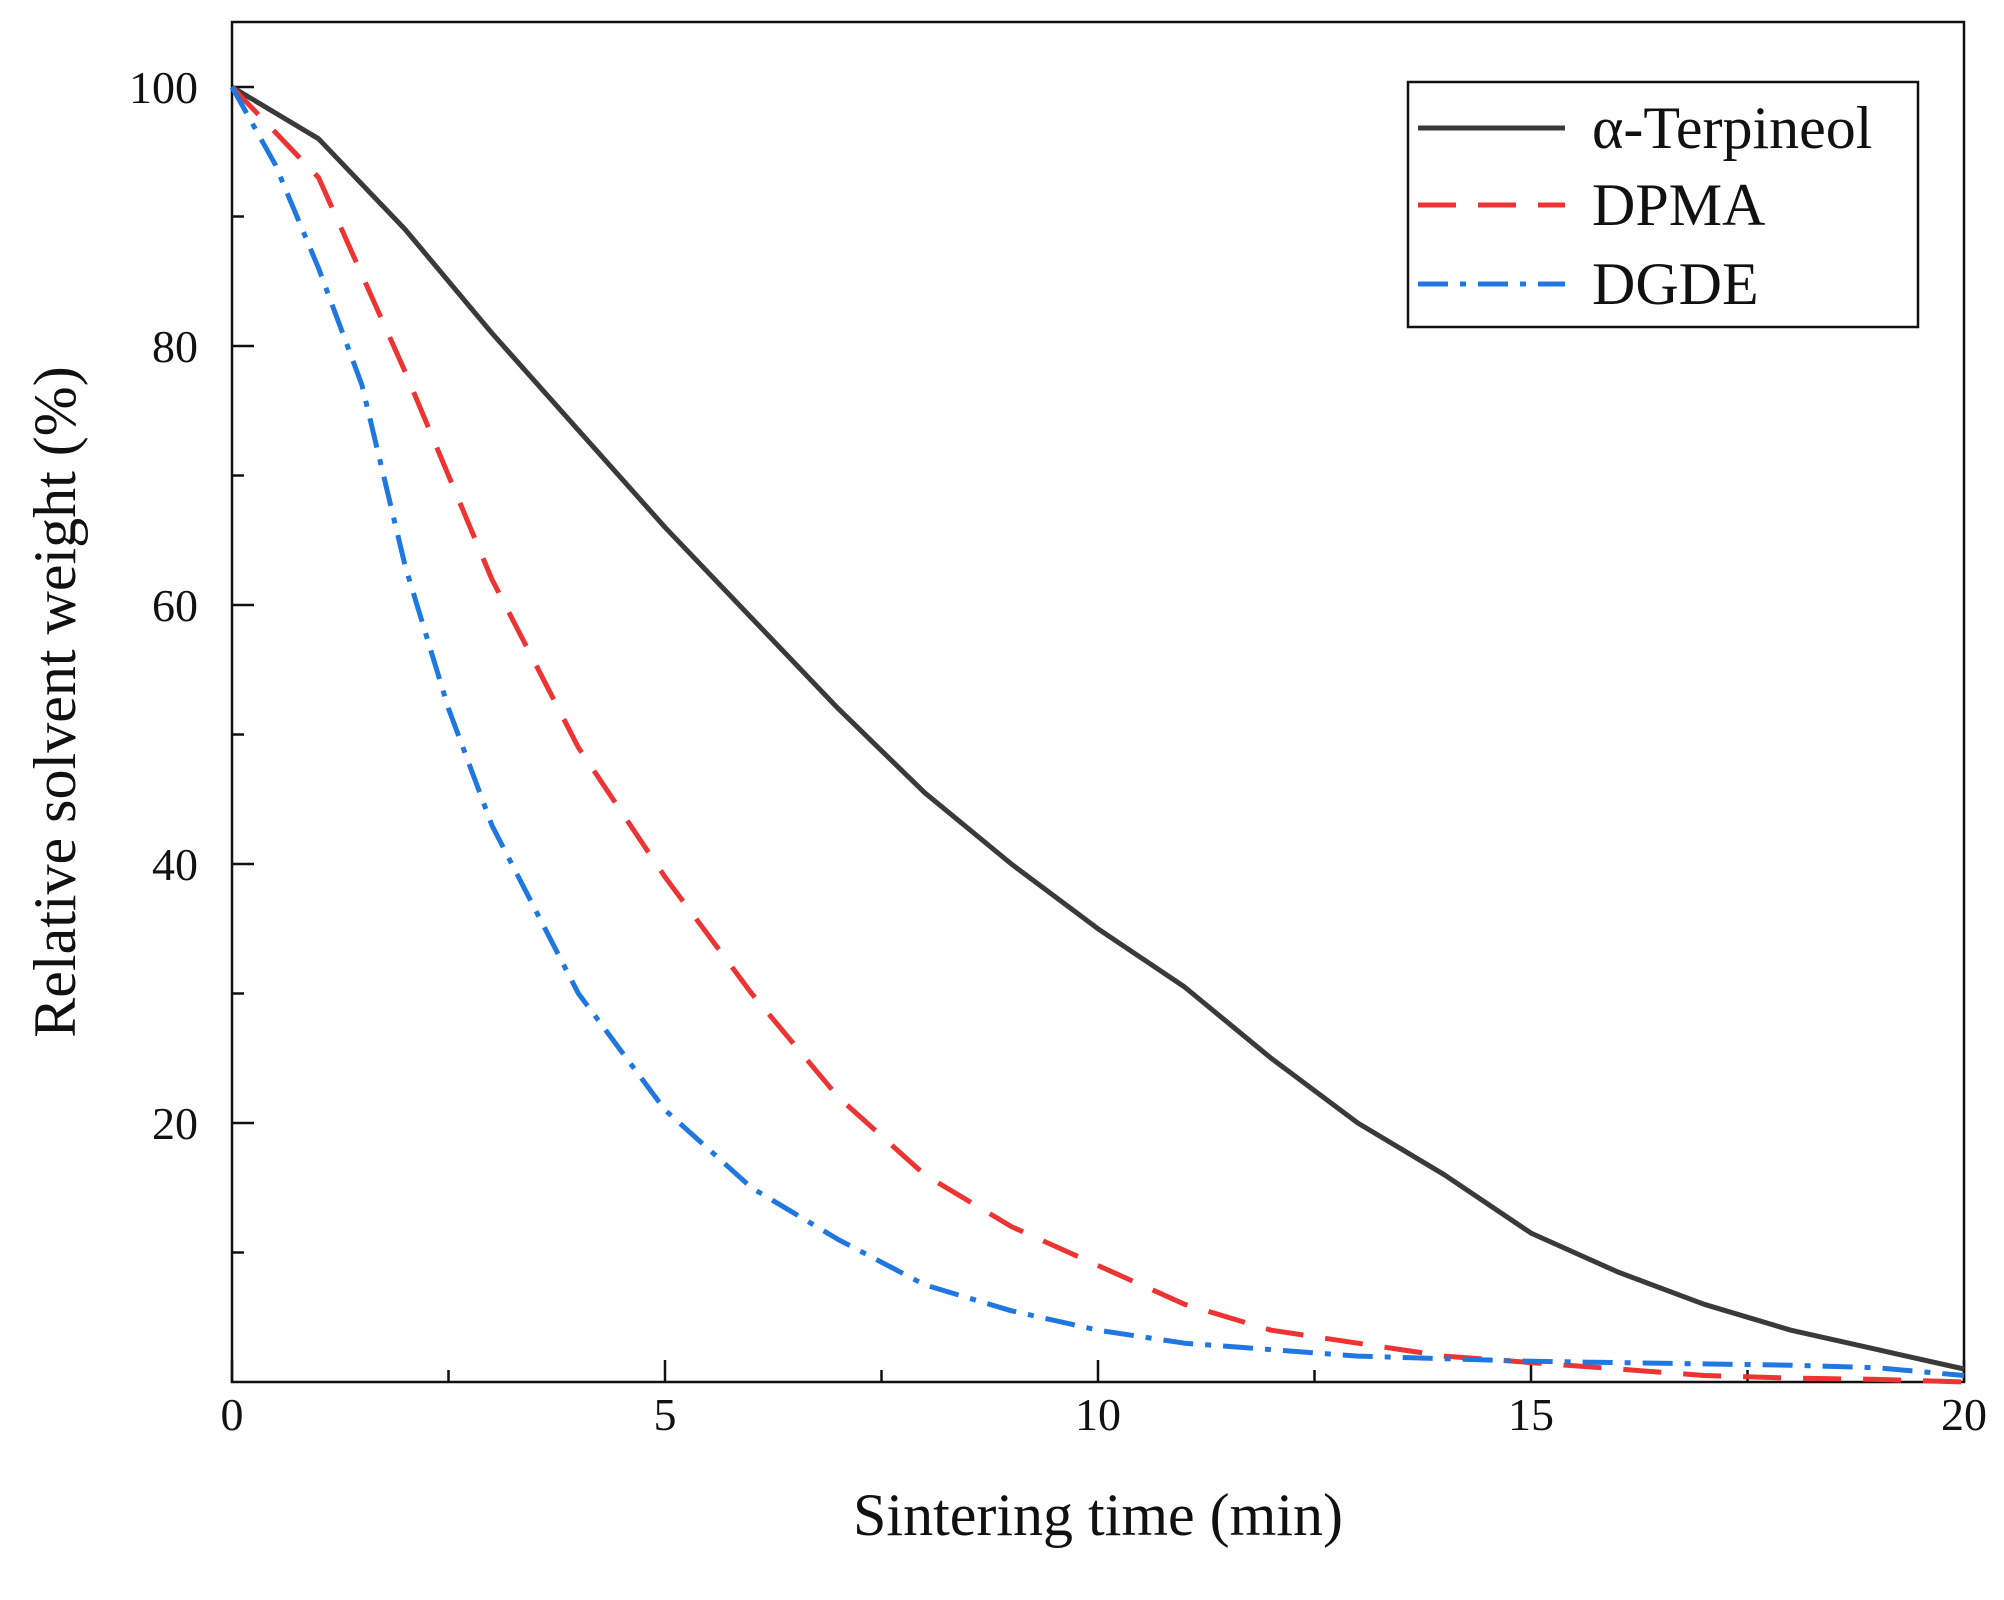 This screenshot has height=1600, width=2004. I want to click on legend: α-Terpineol DPMA DGDE, so click(1663, 204).